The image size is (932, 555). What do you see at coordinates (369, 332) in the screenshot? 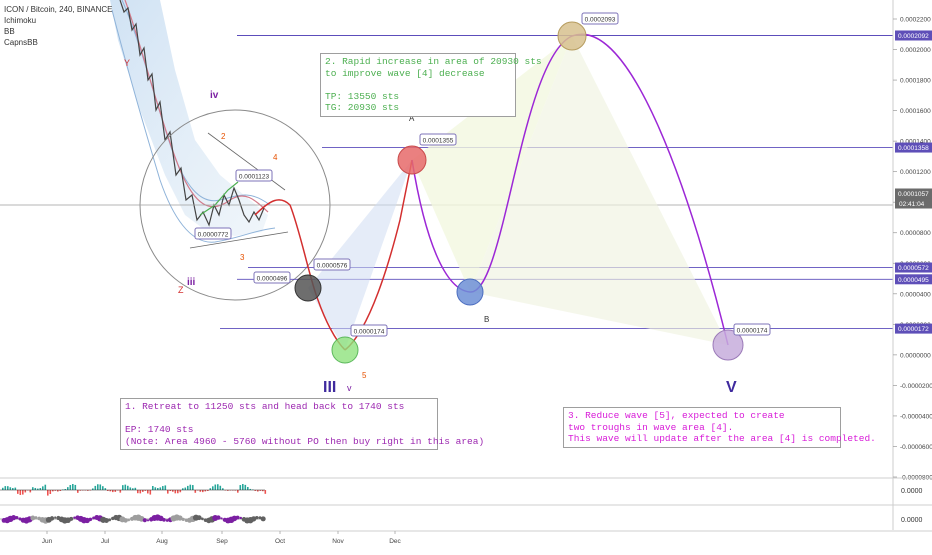
I see `pill-text-0000174-a: 0.0000174` at bounding box center [369, 332].